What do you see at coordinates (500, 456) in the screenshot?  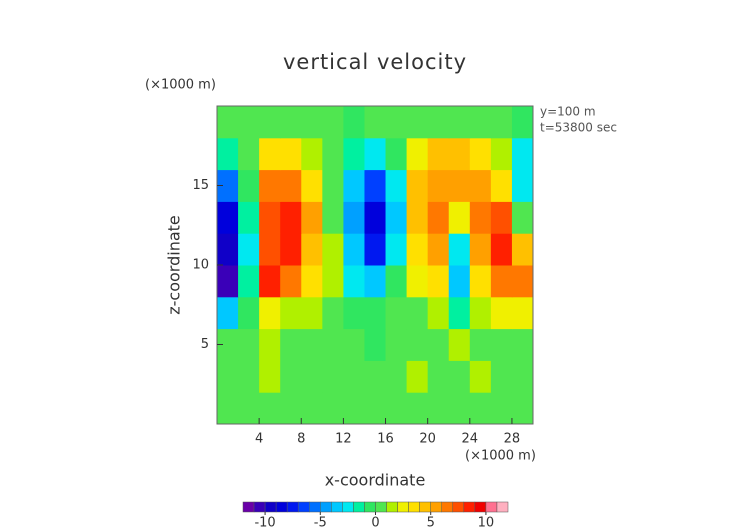 I see `x-unit: (×1000 m)` at bounding box center [500, 456].